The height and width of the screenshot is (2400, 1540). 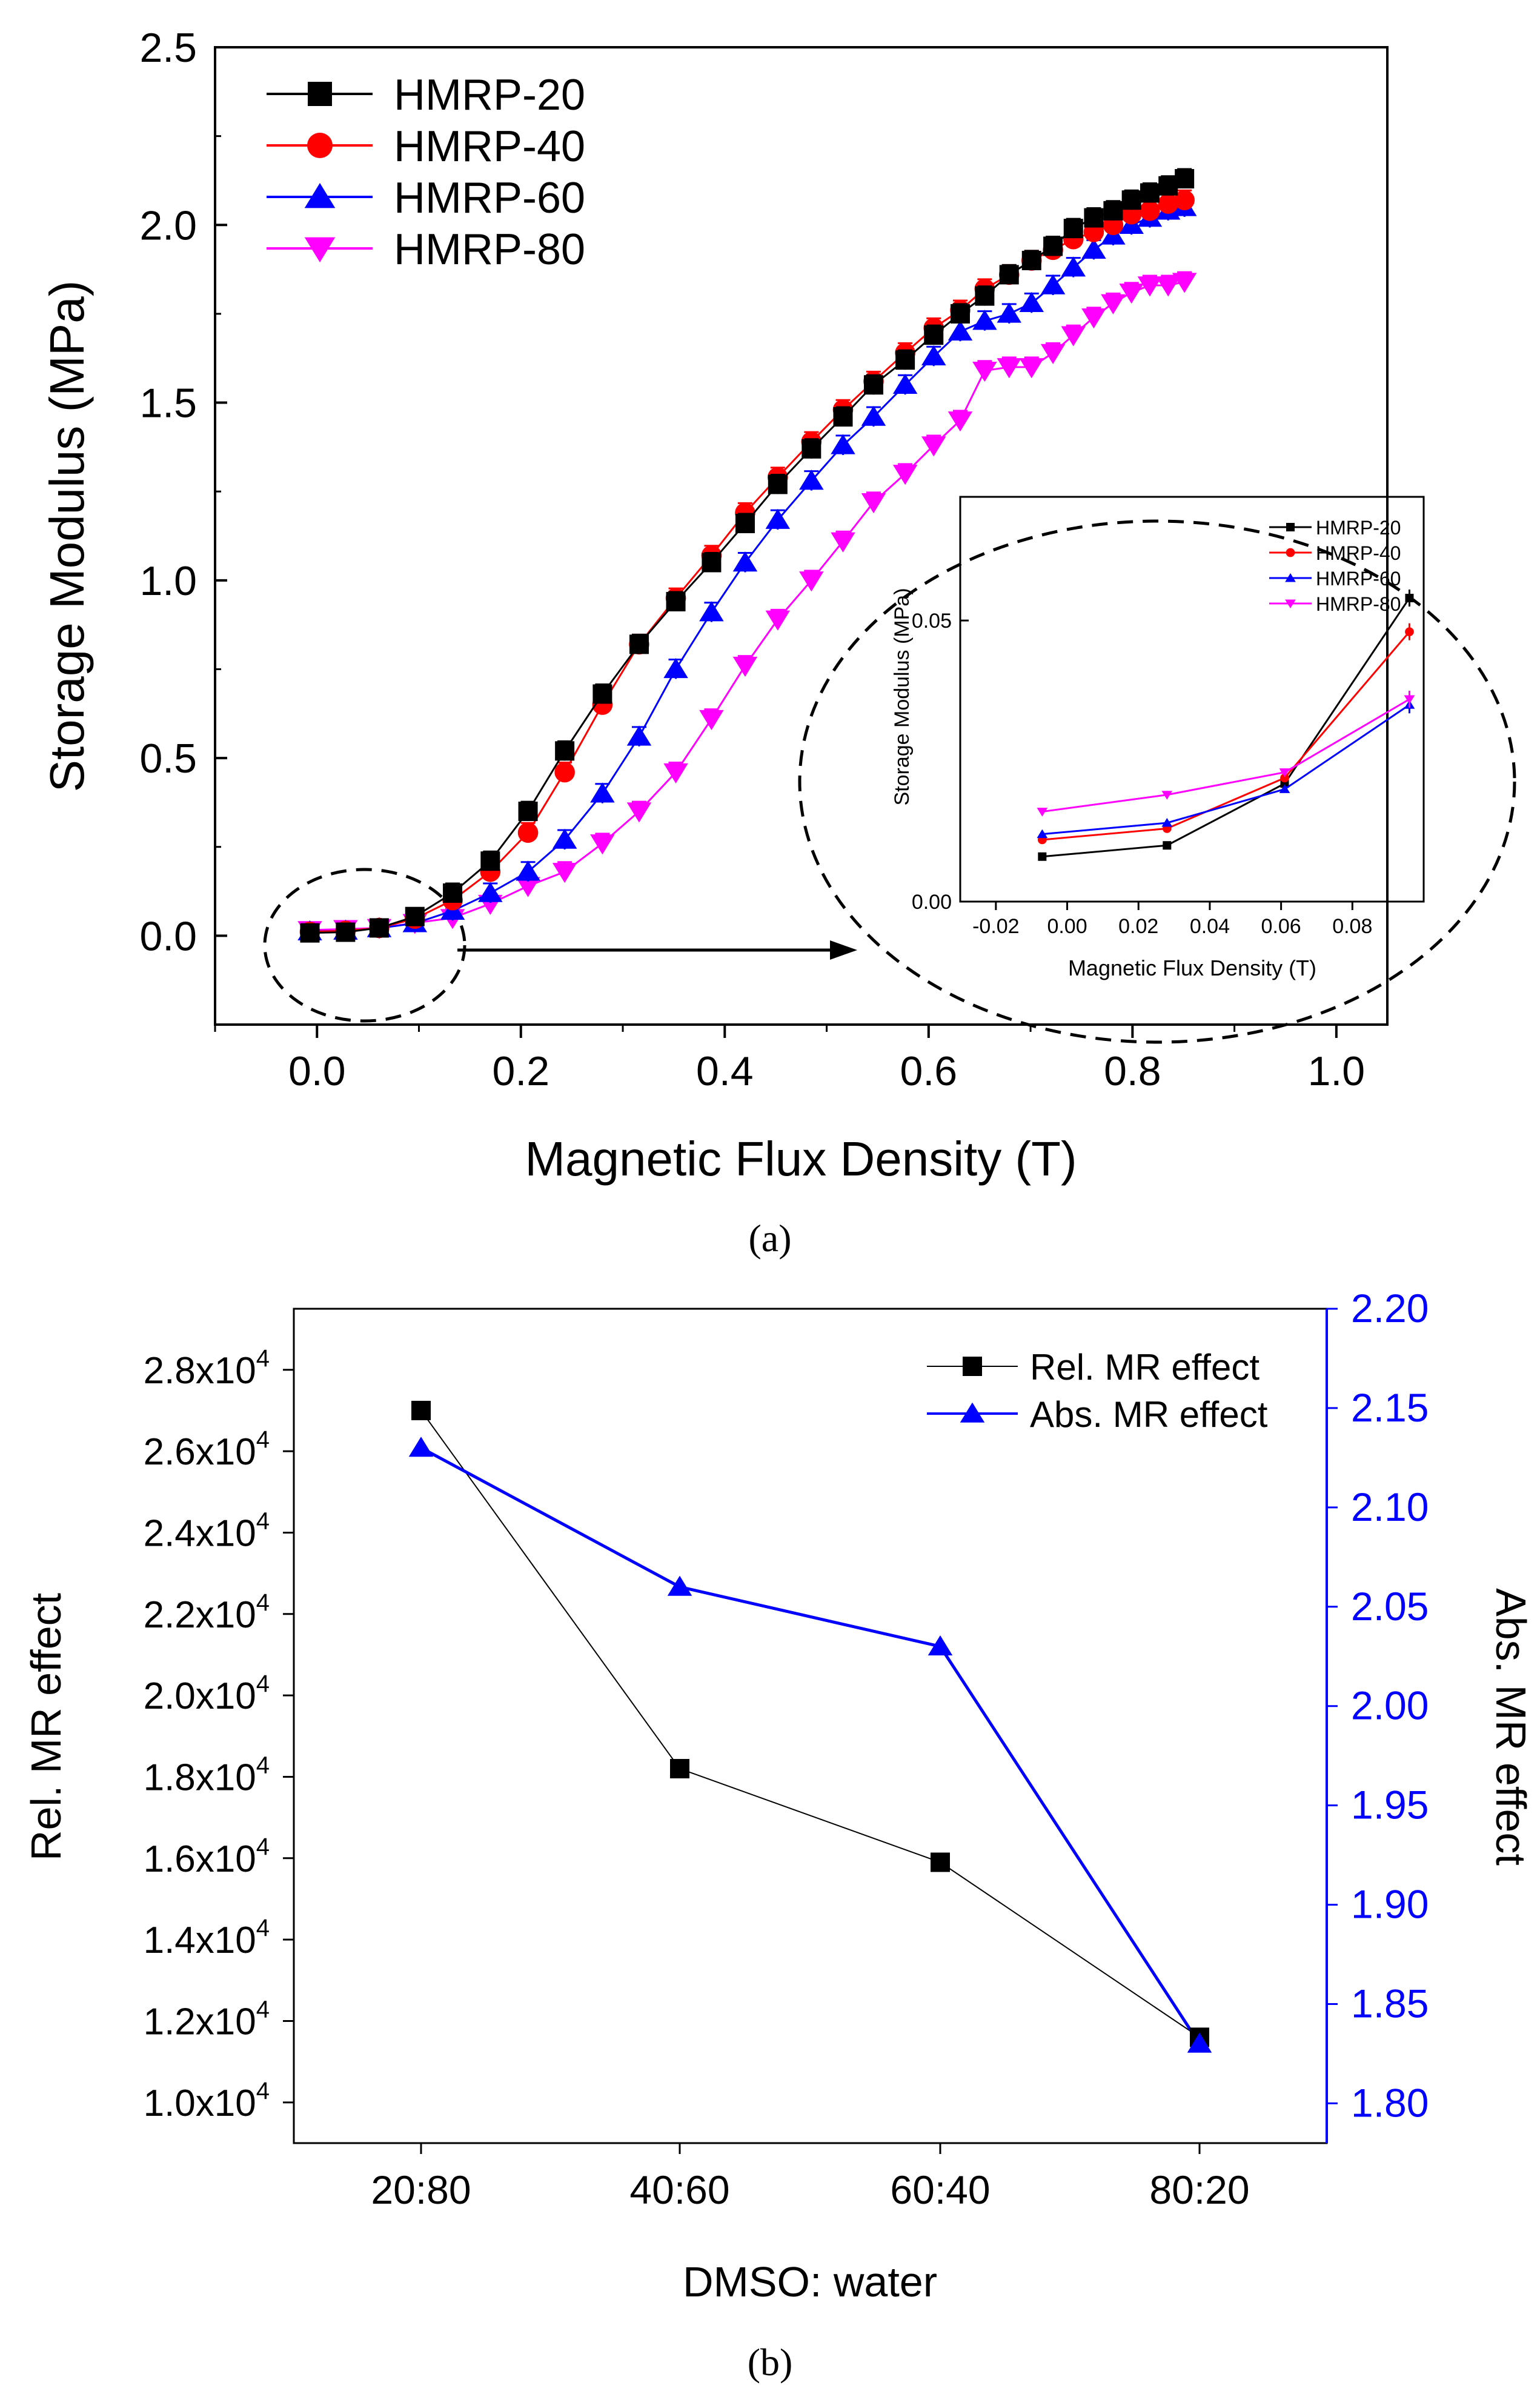 I want to click on y-axis-label-b-right: Abs. MR effect, so click(x=1511, y=1727).